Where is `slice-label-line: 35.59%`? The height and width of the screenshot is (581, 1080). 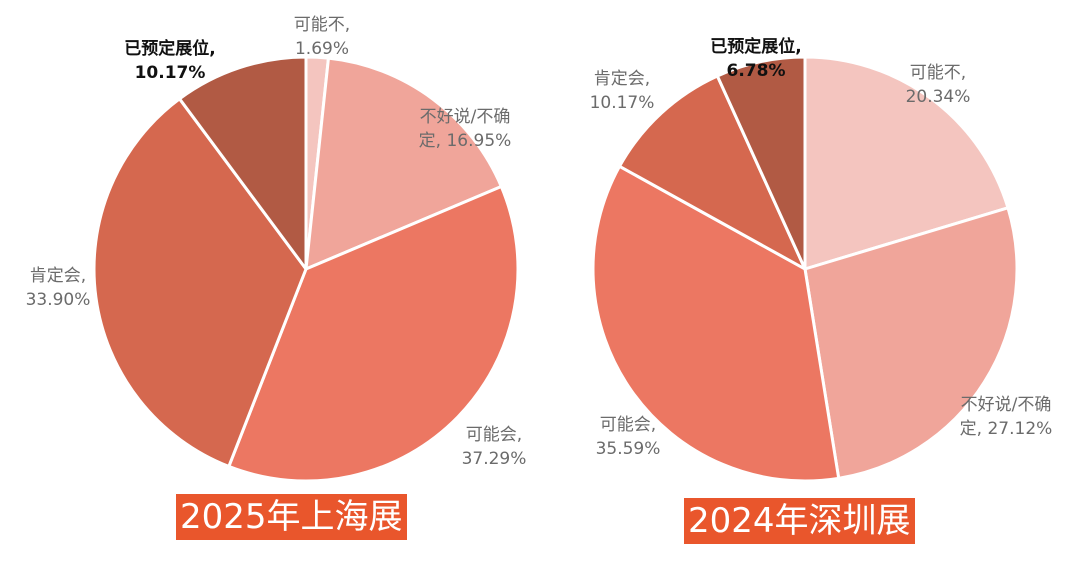 slice-label-line: 35.59% is located at coordinates (628, 449).